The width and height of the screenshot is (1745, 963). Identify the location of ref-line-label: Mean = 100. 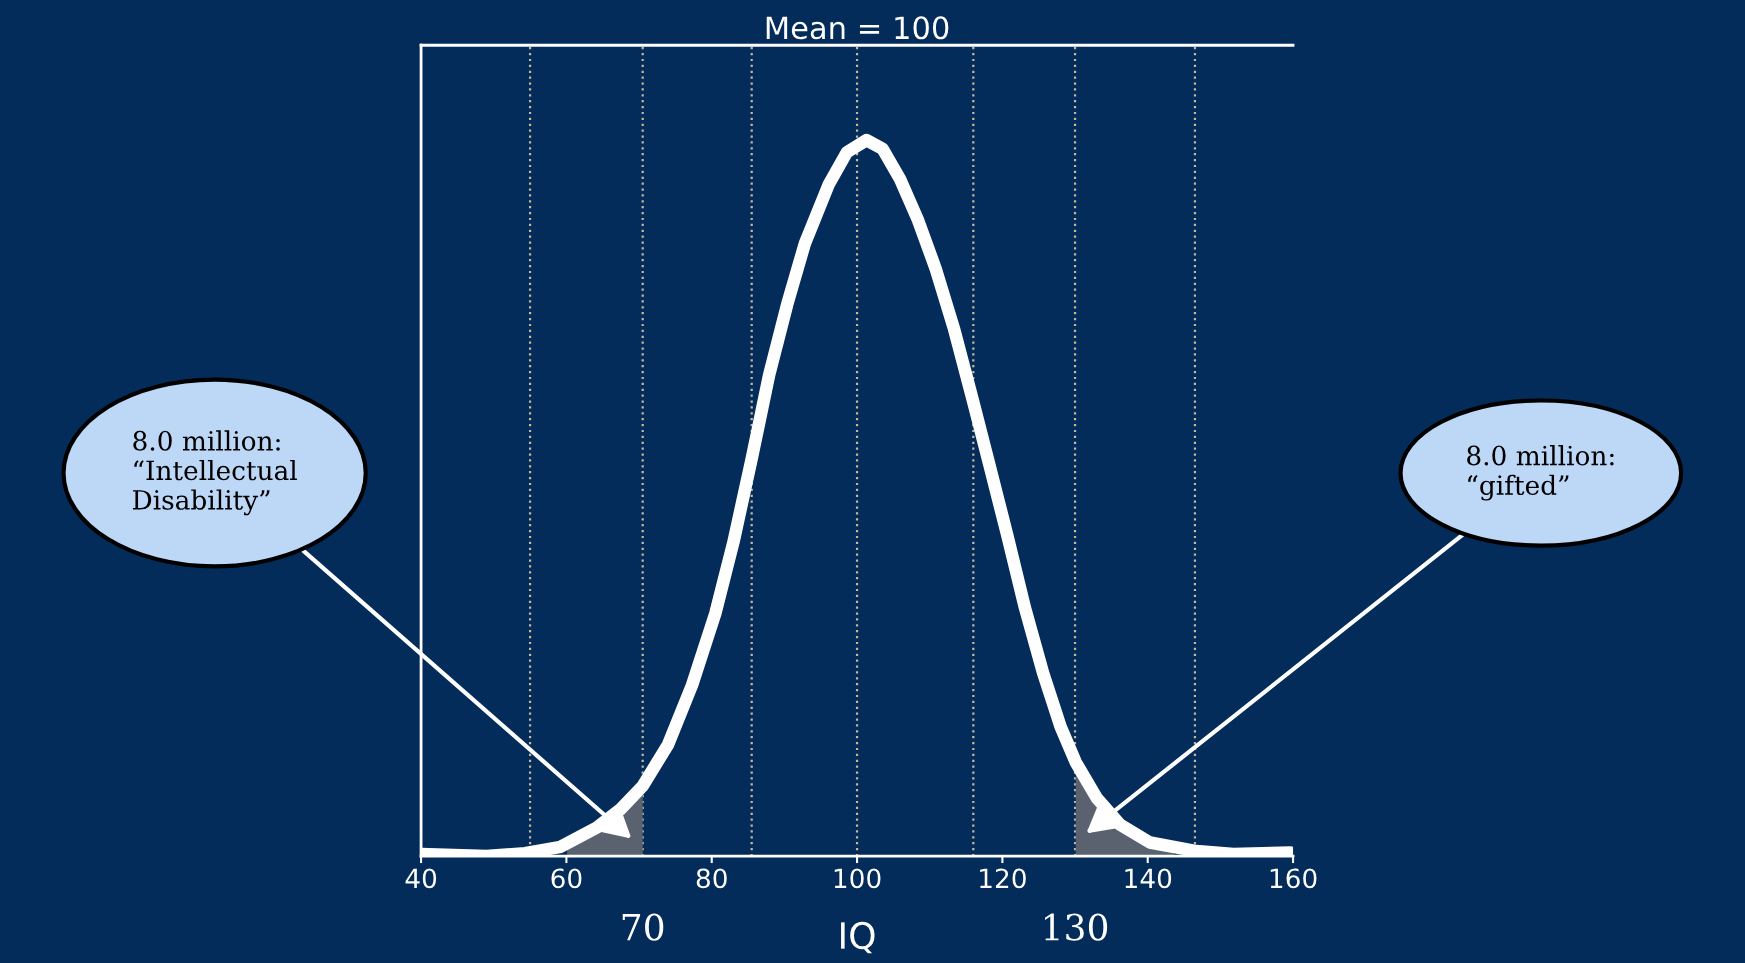
(857, 28).